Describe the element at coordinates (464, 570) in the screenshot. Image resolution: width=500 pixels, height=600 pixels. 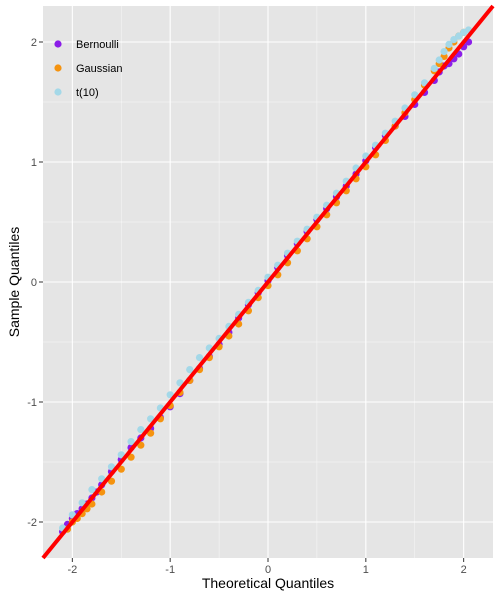
I see `x-tick-label: 2` at that location.